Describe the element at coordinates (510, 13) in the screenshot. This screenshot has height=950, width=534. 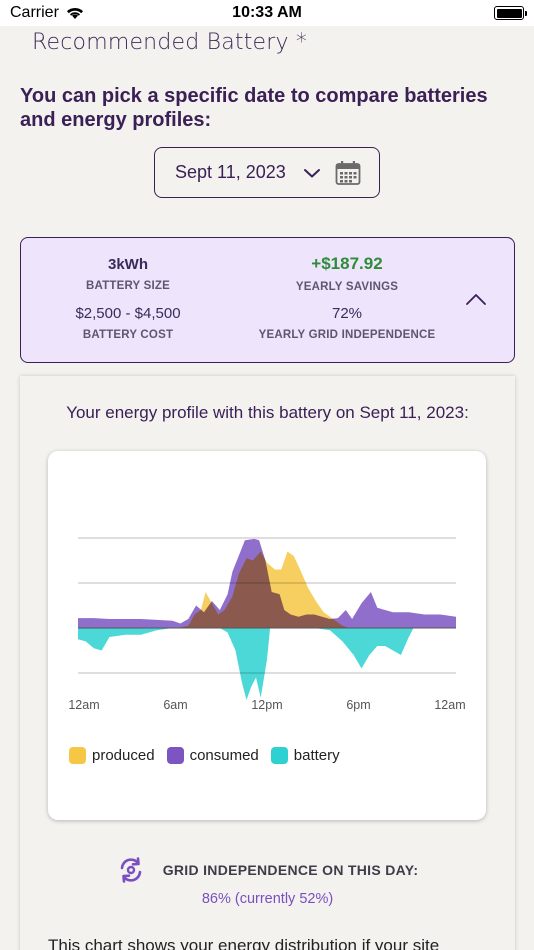
I see `battery-status-icon` at that location.